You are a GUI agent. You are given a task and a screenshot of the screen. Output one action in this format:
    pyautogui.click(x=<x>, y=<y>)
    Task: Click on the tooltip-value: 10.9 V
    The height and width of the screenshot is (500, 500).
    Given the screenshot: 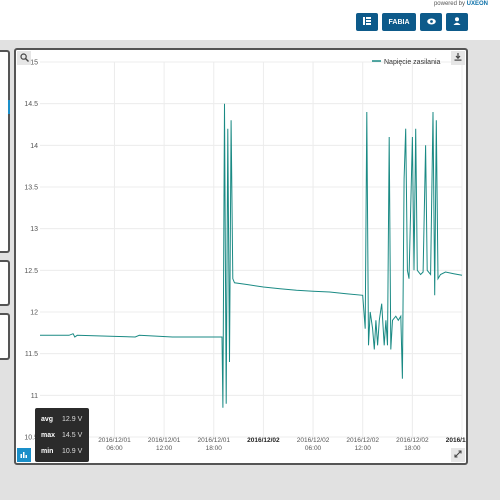 What is the action you would take?
    pyautogui.click(x=72, y=451)
    